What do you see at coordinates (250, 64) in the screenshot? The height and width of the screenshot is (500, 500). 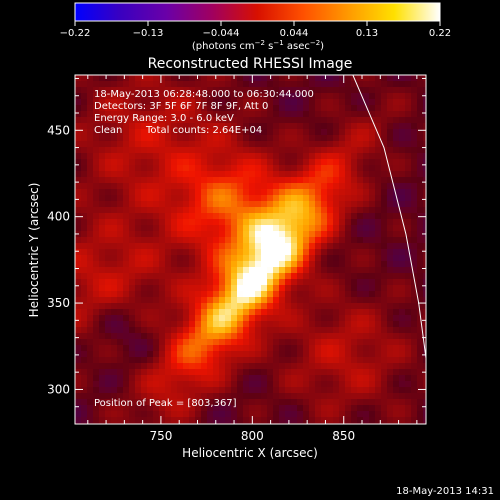 I see `chart-title: Reconstructed RHESSI Image` at bounding box center [250, 64].